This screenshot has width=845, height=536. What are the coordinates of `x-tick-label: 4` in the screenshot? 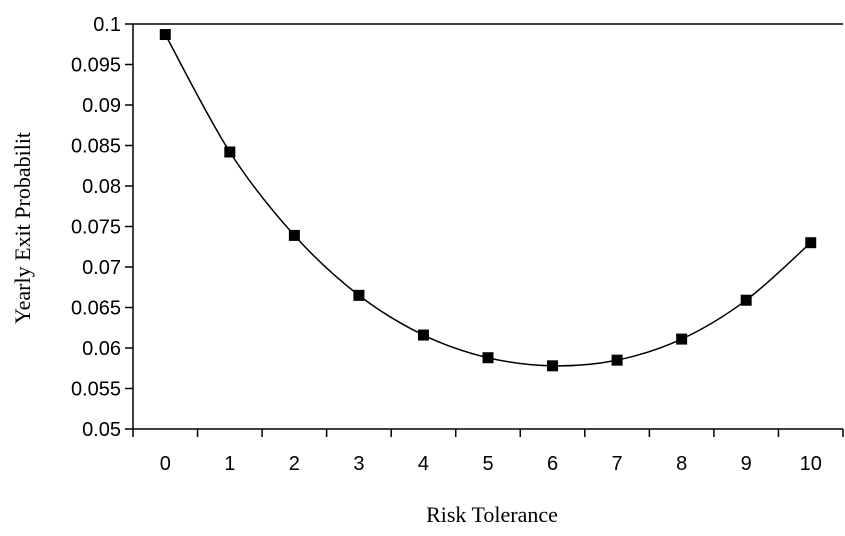 It's located at (423, 464).